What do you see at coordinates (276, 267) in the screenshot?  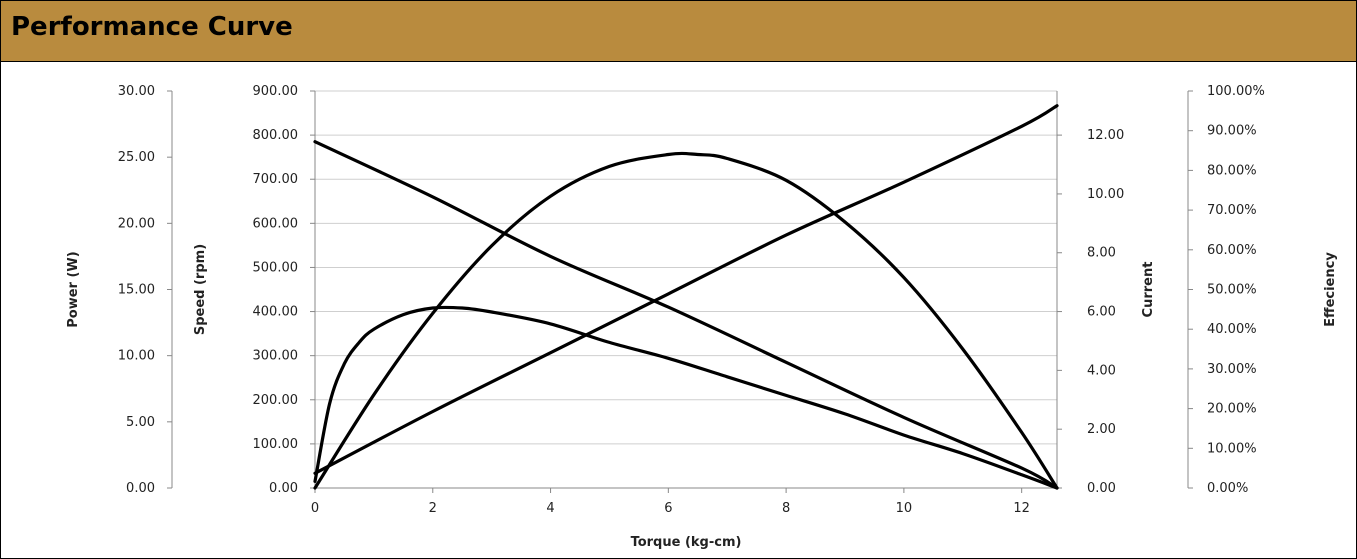 I see `speed-tick-label: 500.00` at bounding box center [276, 267].